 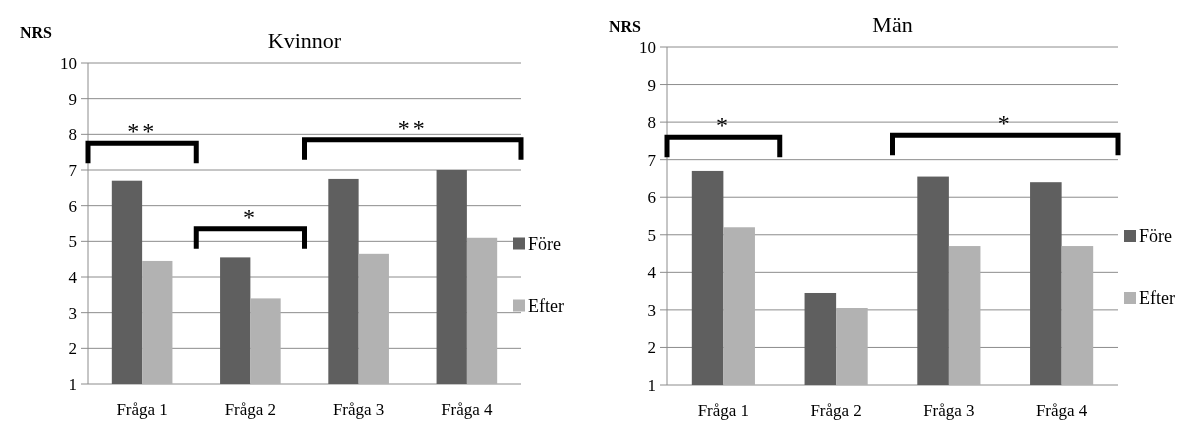 What do you see at coordinates (892, 24) in the screenshot?
I see `chart-title: Män` at bounding box center [892, 24].